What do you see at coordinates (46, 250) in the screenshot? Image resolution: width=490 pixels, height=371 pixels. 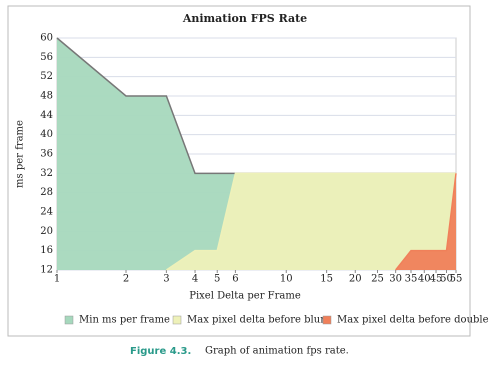 I see `y-tick-label: 16` at bounding box center [46, 250].